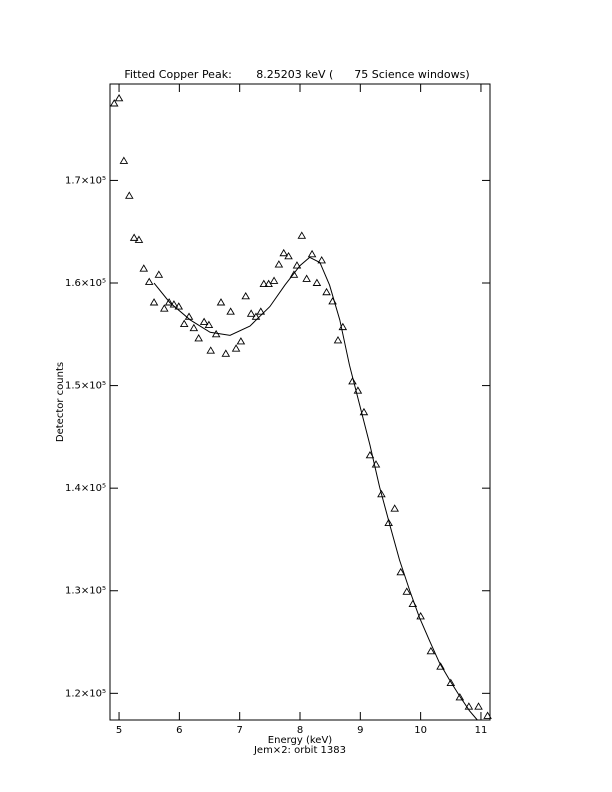 This screenshot has height=792, width=612. What do you see at coordinates (119, 730) in the screenshot?
I see `x-tick-label: 5` at bounding box center [119, 730].